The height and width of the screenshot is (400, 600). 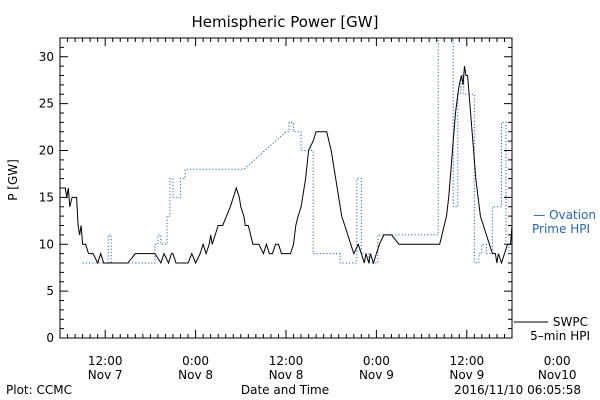 What do you see at coordinates (39, 390) in the screenshot?
I see `footer-credit: Plot: CCMC` at bounding box center [39, 390].